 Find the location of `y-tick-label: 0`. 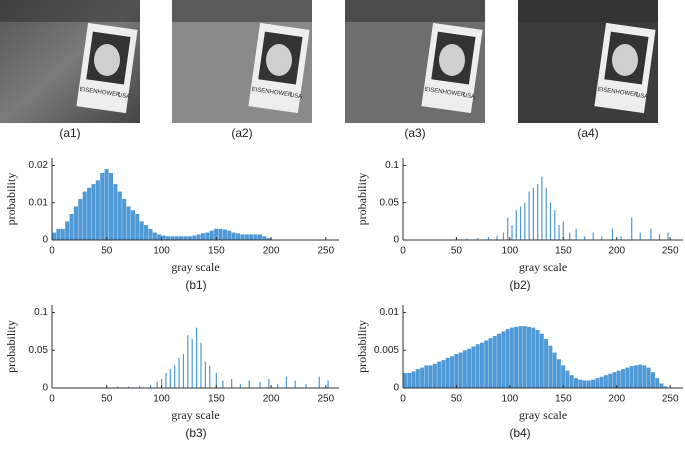

y-tick-label: 0 is located at coordinates (45, 240).